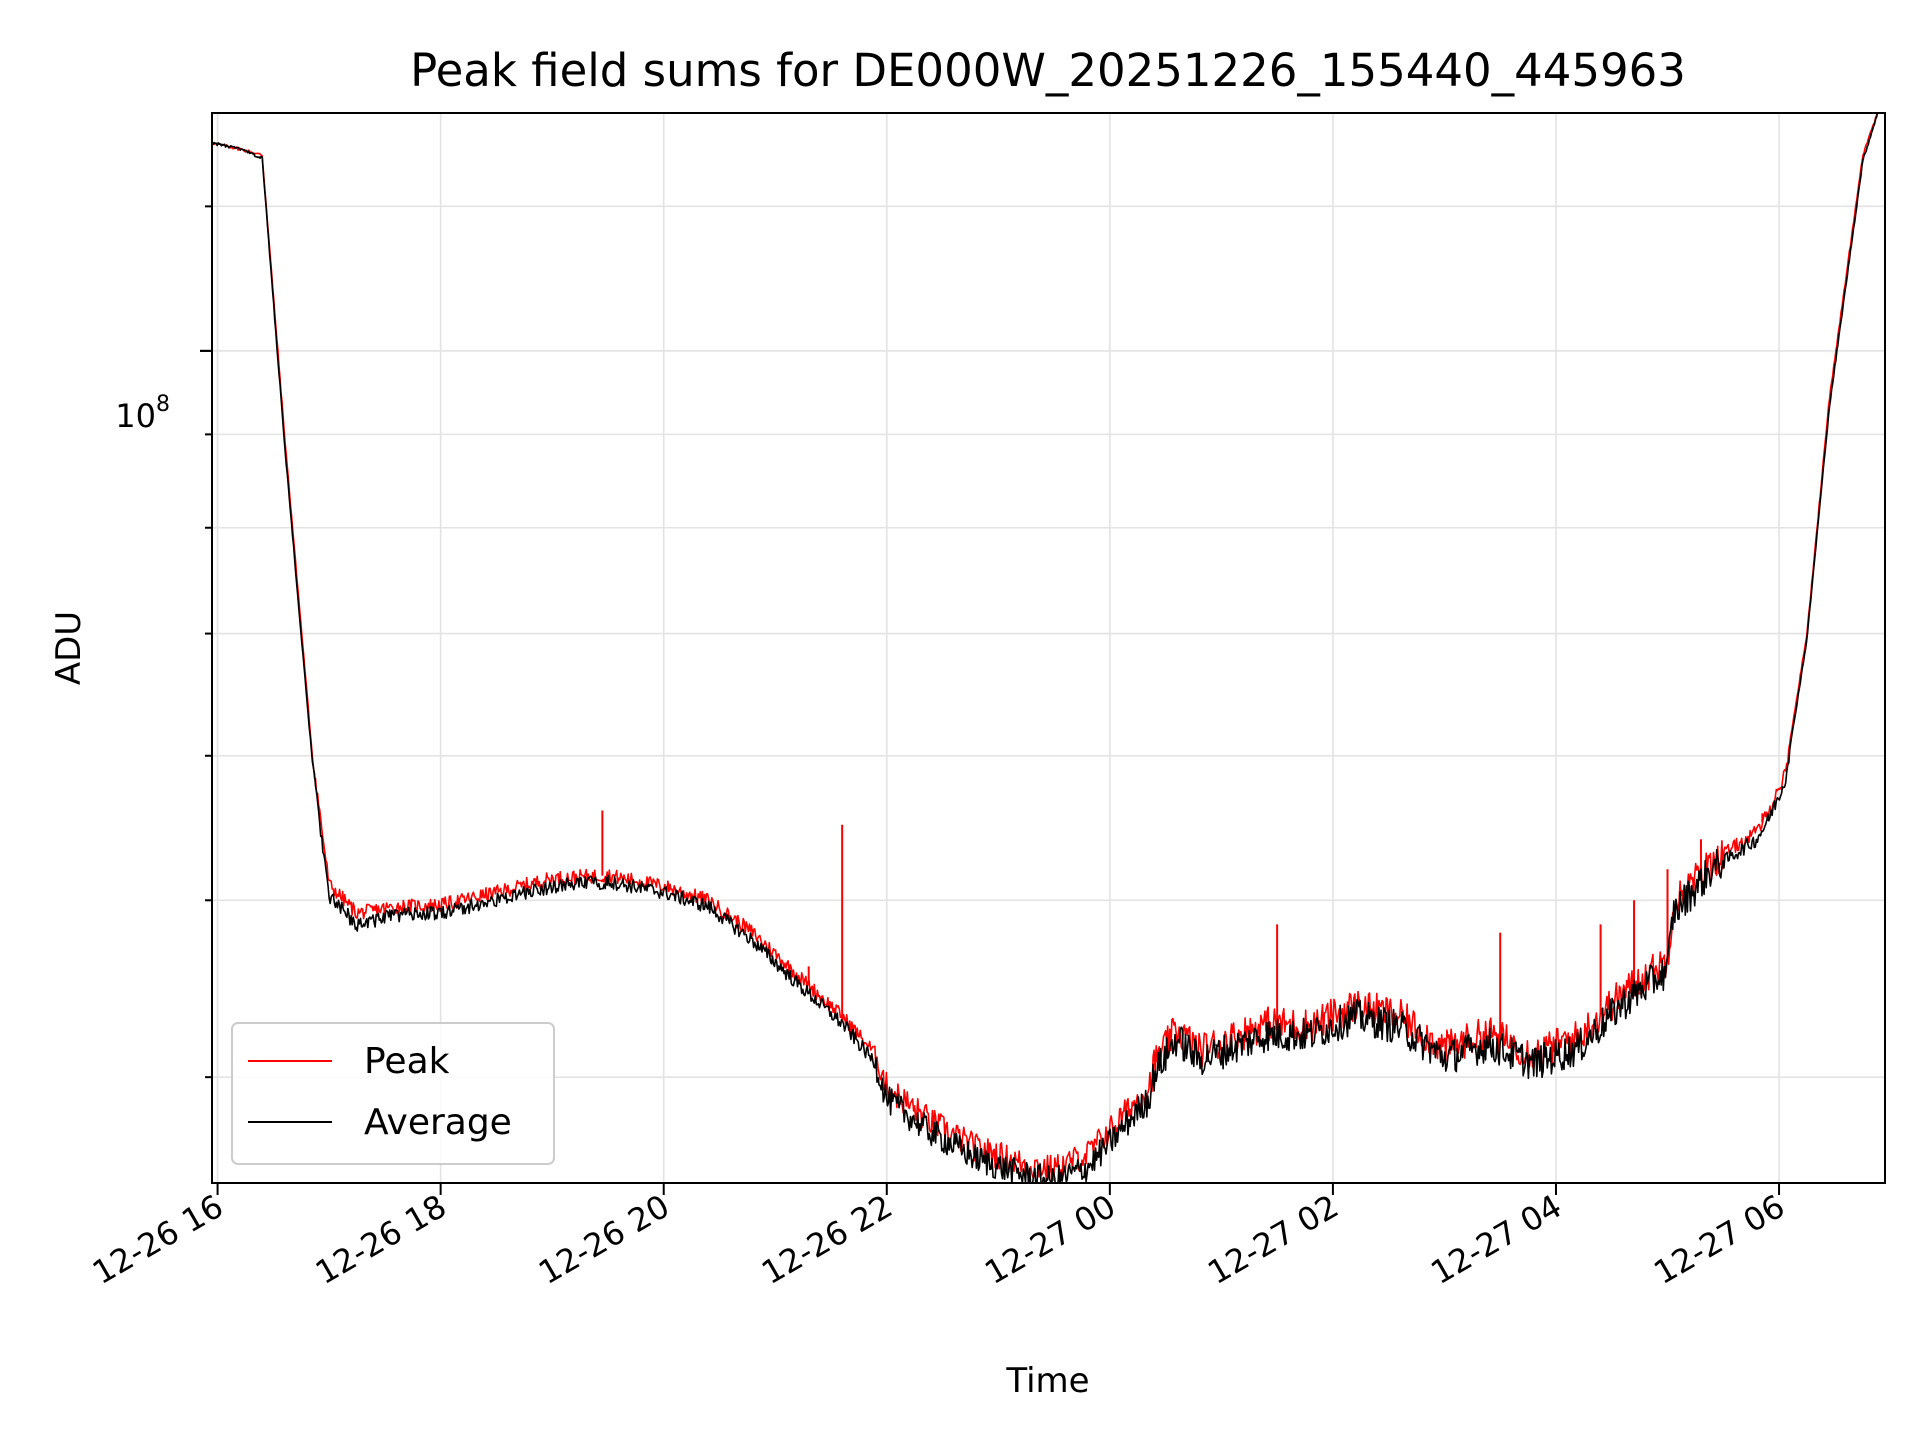 The image size is (1920, 1440). What do you see at coordinates (163, 404) in the screenshot?
I see `y-tick-exponent: 8` at bounding box center [163, 404].